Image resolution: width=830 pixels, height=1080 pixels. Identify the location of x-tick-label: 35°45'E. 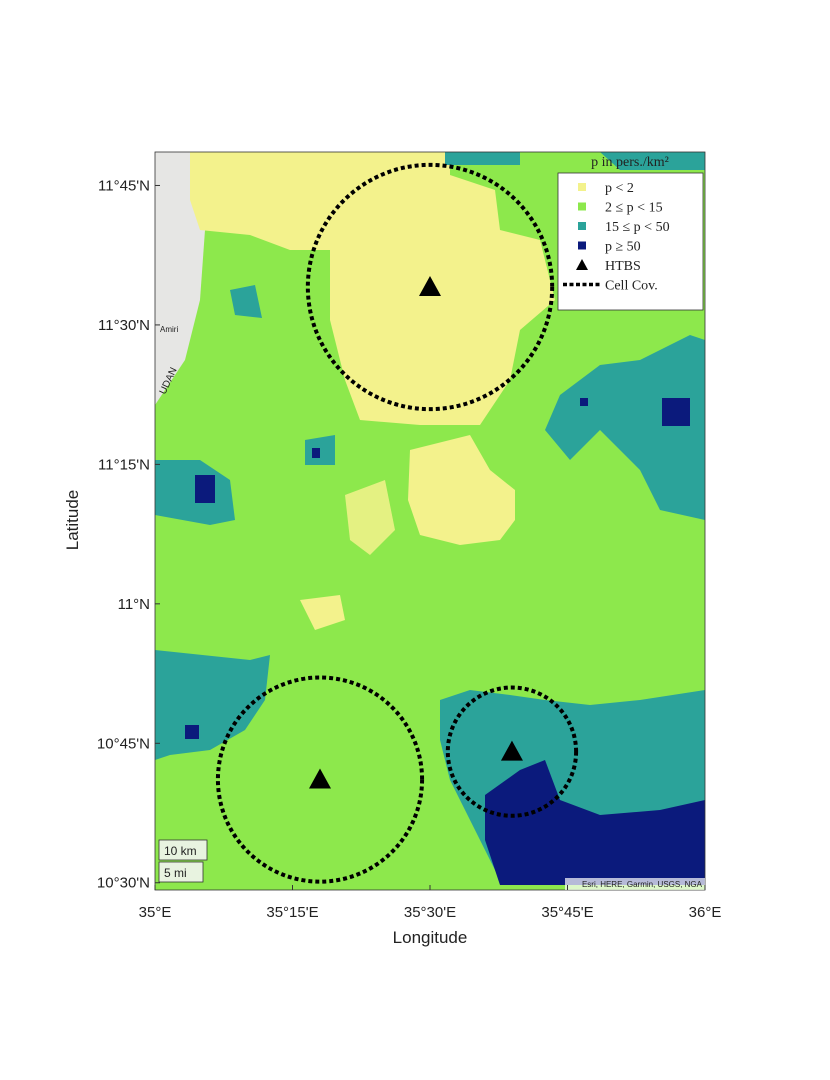
(567, 912).